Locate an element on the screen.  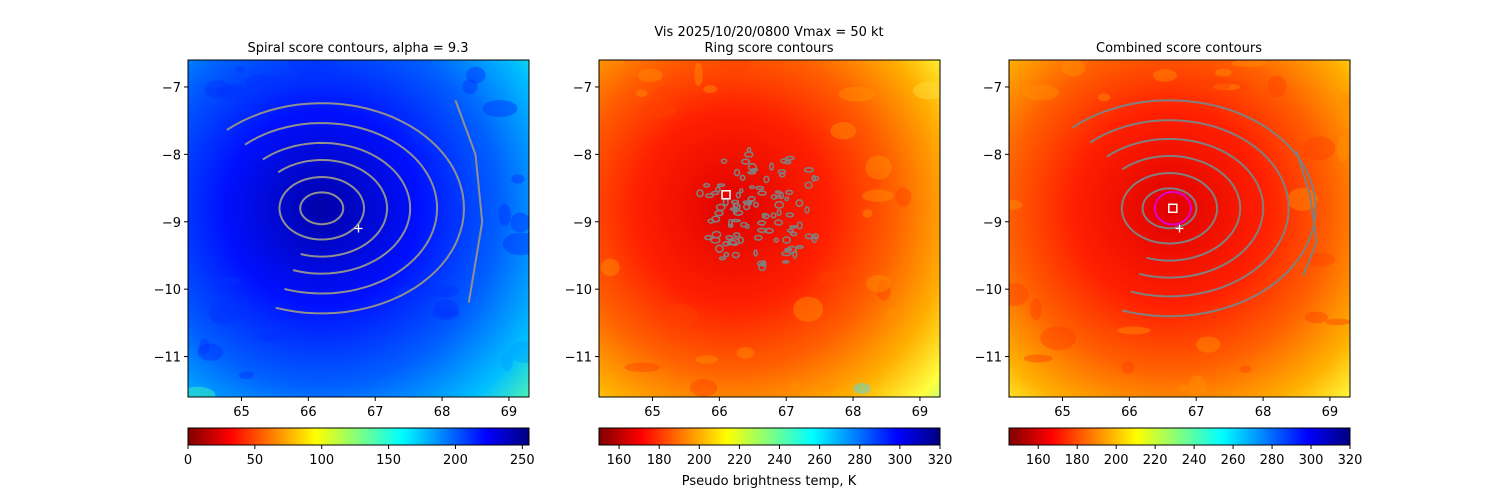
ring-marker is located at coordinates (1172, 208).